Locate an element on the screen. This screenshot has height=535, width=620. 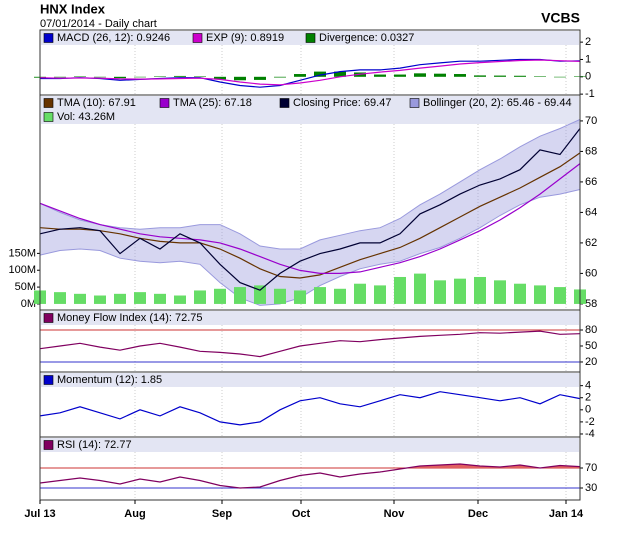
legend-label: Money Flow Index (14): 72.75 is located at coordinates (130, 318).